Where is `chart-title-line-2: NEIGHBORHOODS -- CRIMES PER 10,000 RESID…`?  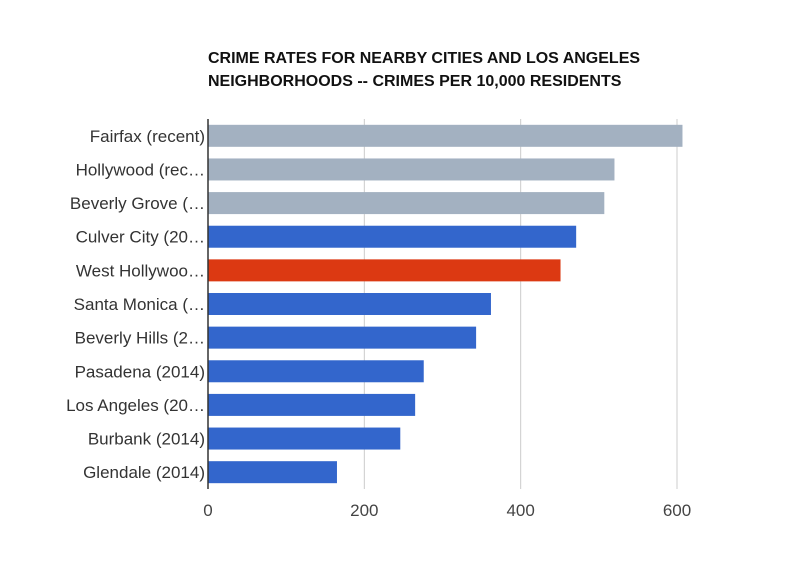
chart-title-line-2: NEIGHBORHOODS -- CRIMES PER 10,000 RESID… is located at coordinates (415, 81).